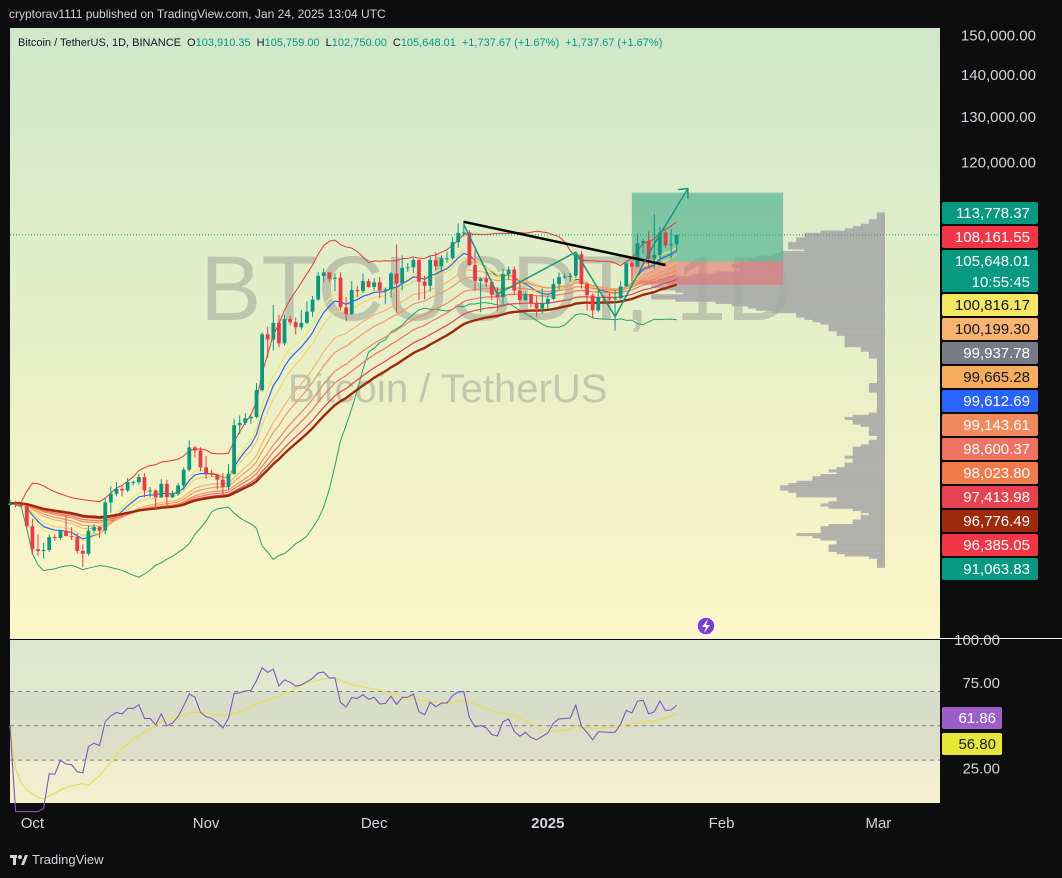 Image resolution: width=1062 pixels, height=878 pixels. I want to click on rsi-indicator, so click(474, 739).